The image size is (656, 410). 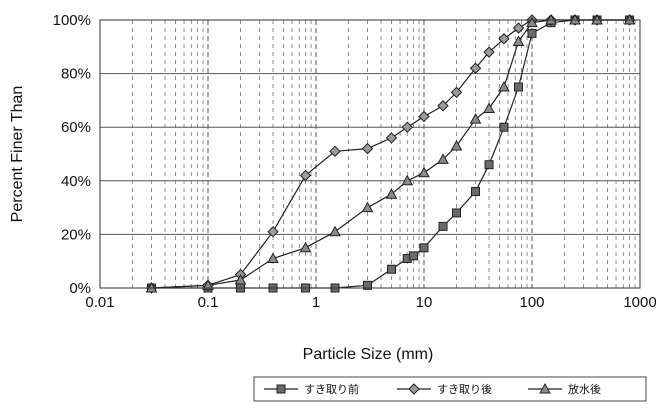 What do you see at coordinates (331, 389) in the screenshot?
I see `legend-label: すき取り前` at bounding box center [331, 389].